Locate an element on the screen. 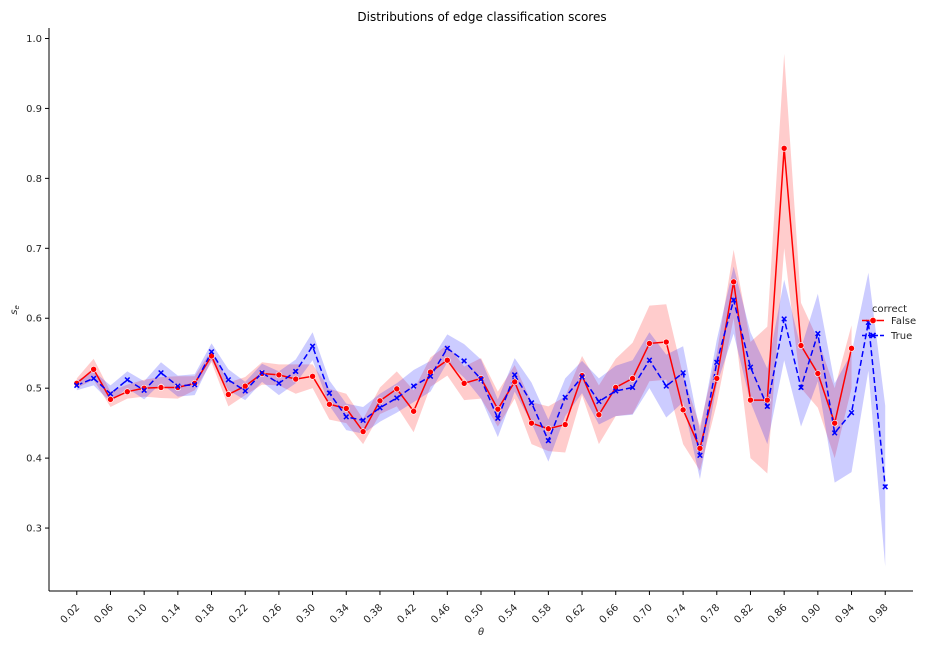 The image size is (925, 648). x-tick-label: 0.30 is located at coordinates (306, 614).